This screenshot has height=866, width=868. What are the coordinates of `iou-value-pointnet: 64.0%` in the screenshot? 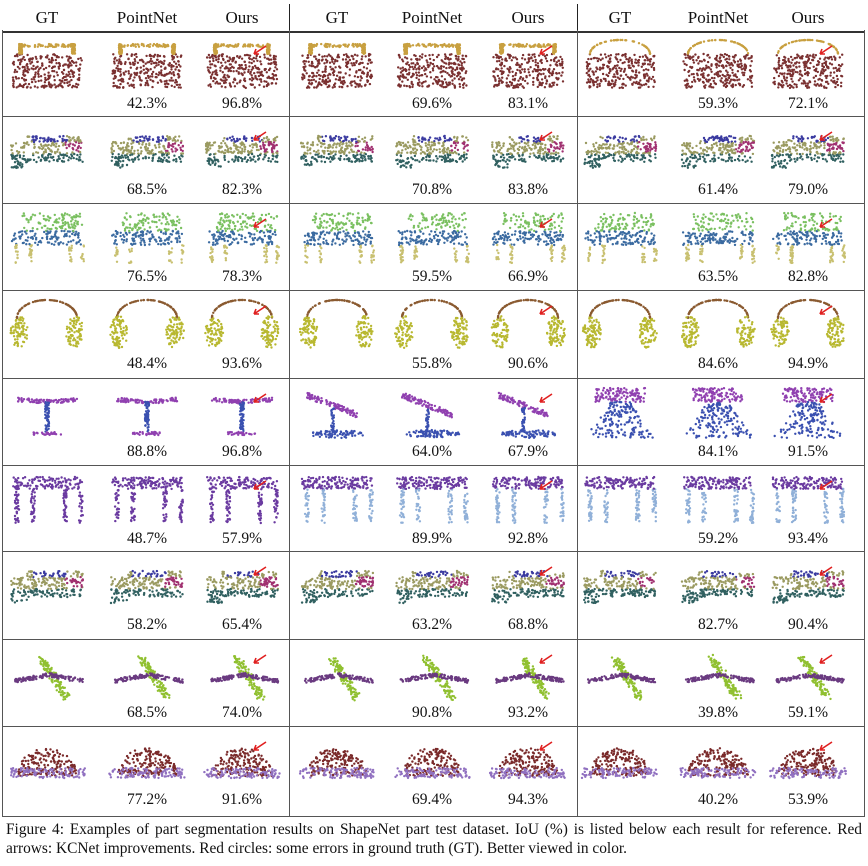 It's located at (432, 452).